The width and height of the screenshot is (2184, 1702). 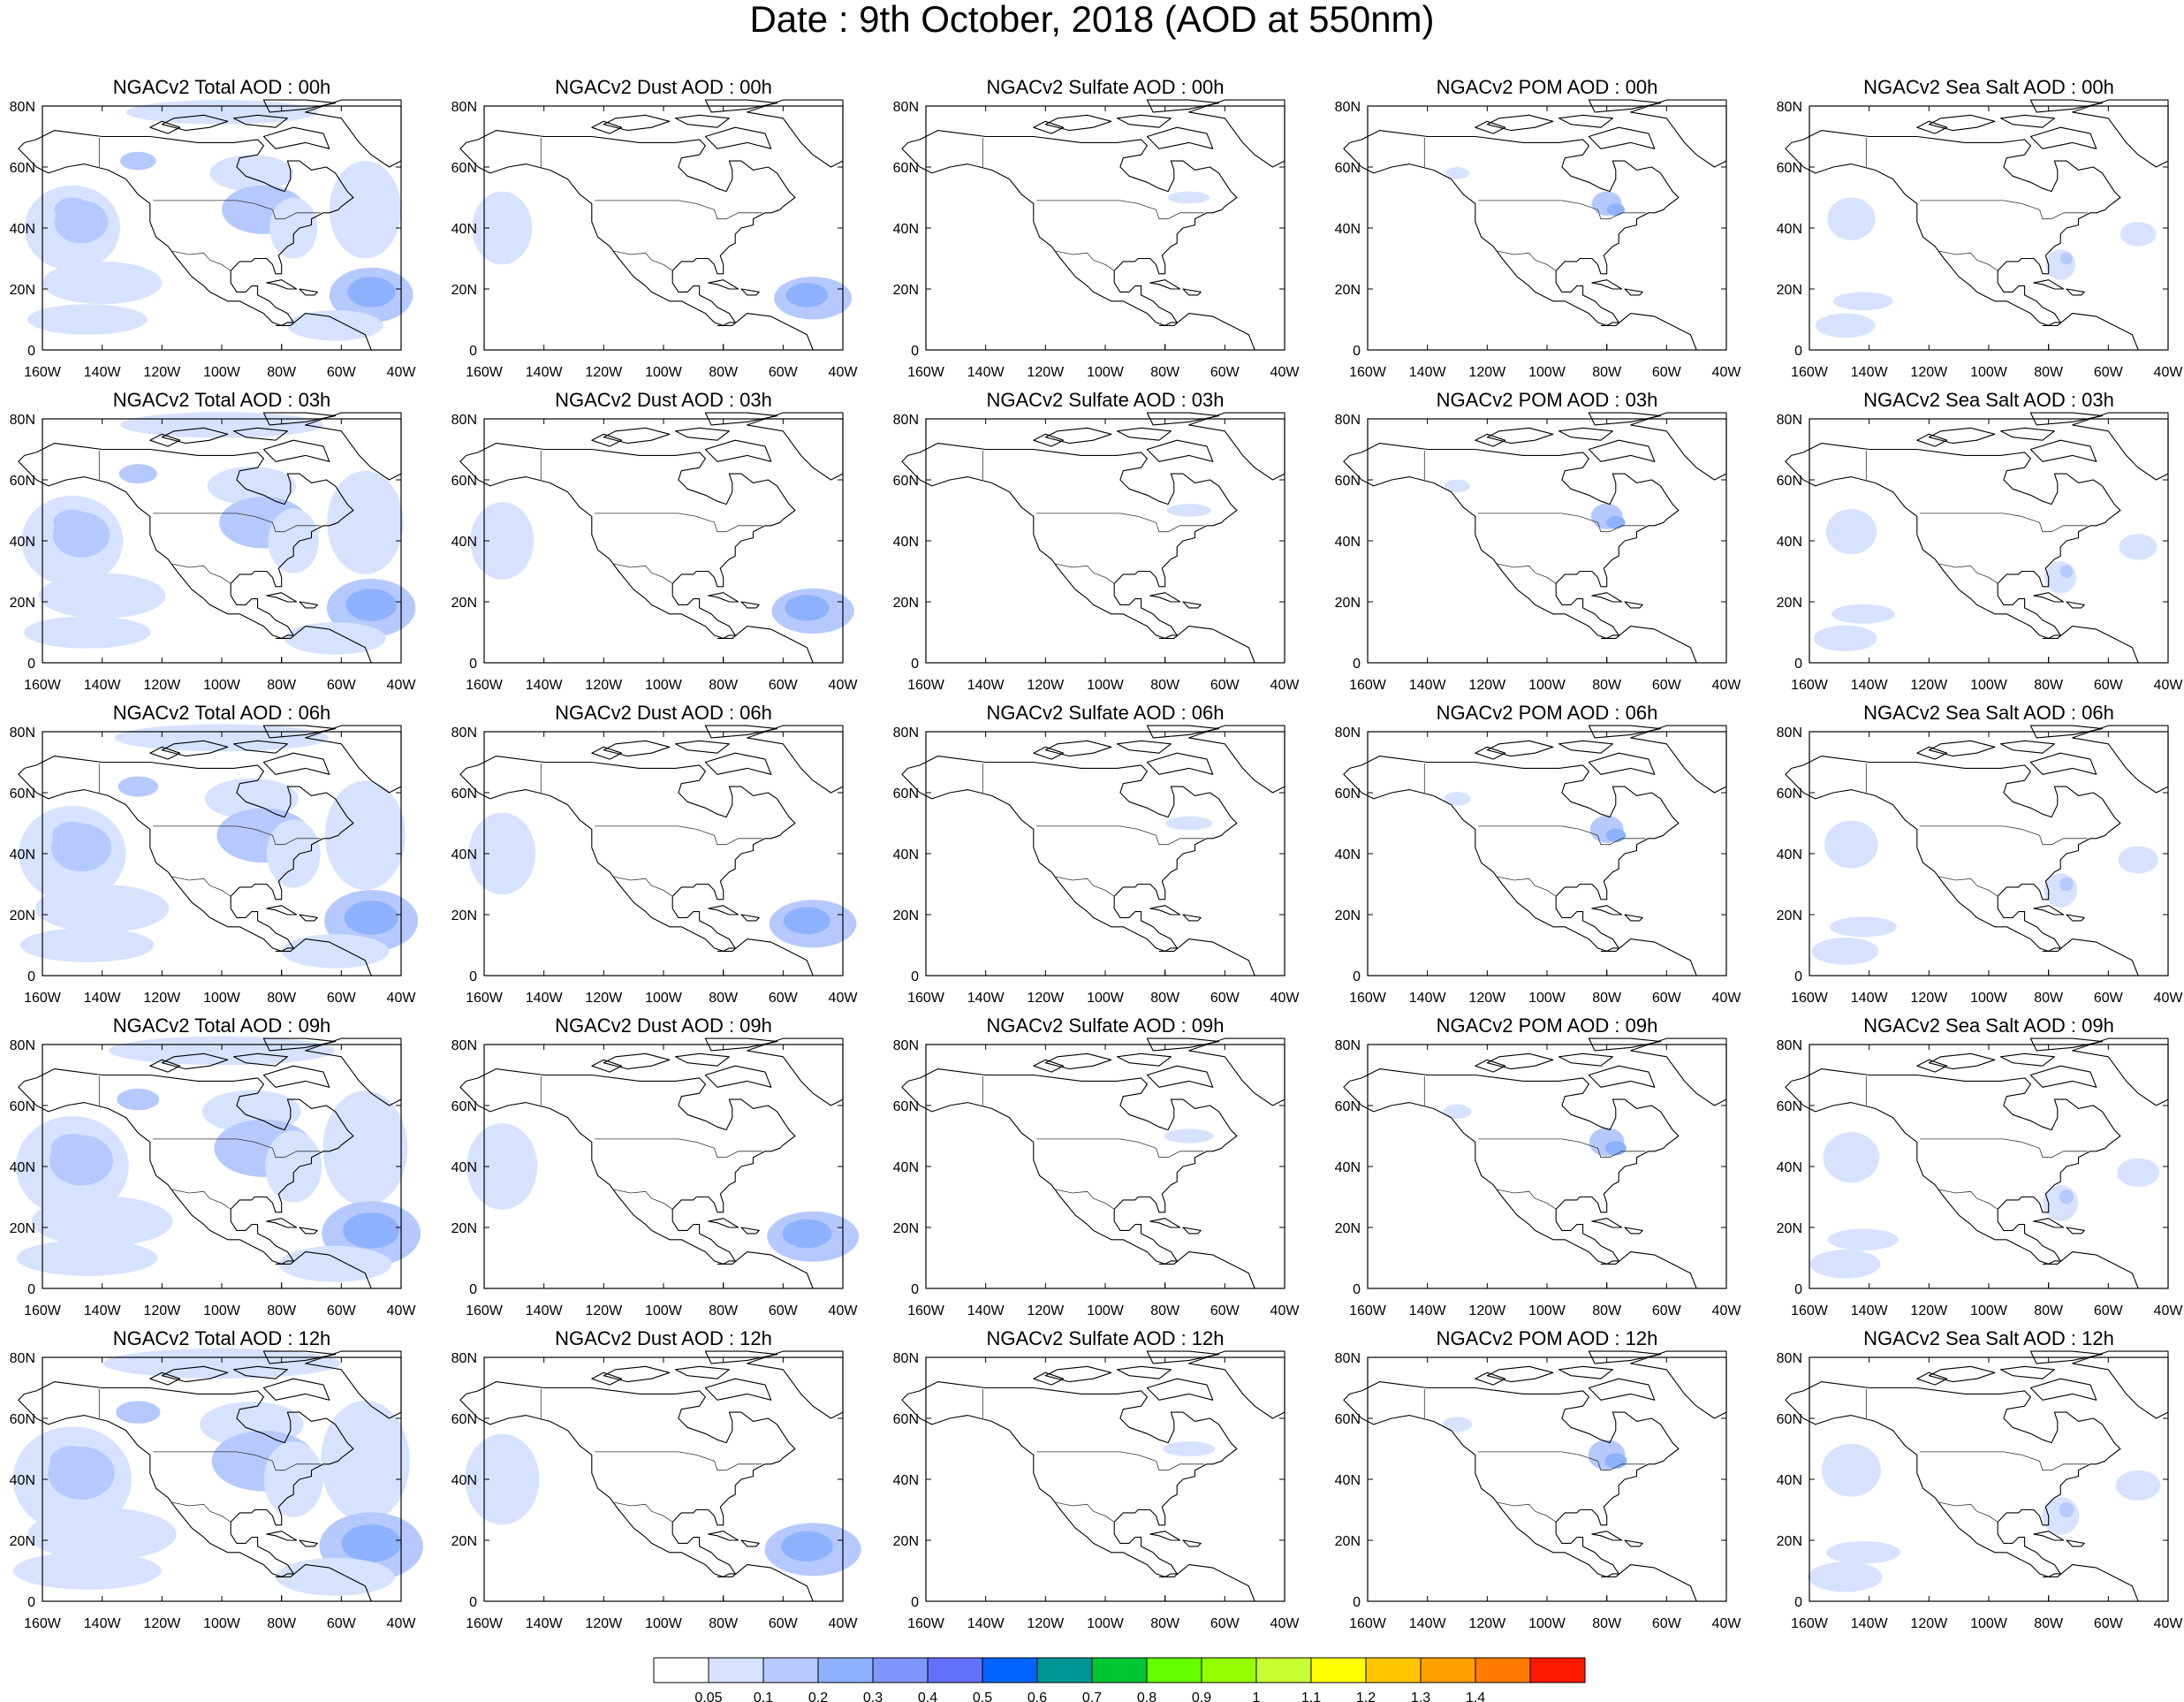 What do you see at coordinates (545, 372) in the screenshot?
I see `lon-tick-label: 140W` at bounding box center [545, 372].